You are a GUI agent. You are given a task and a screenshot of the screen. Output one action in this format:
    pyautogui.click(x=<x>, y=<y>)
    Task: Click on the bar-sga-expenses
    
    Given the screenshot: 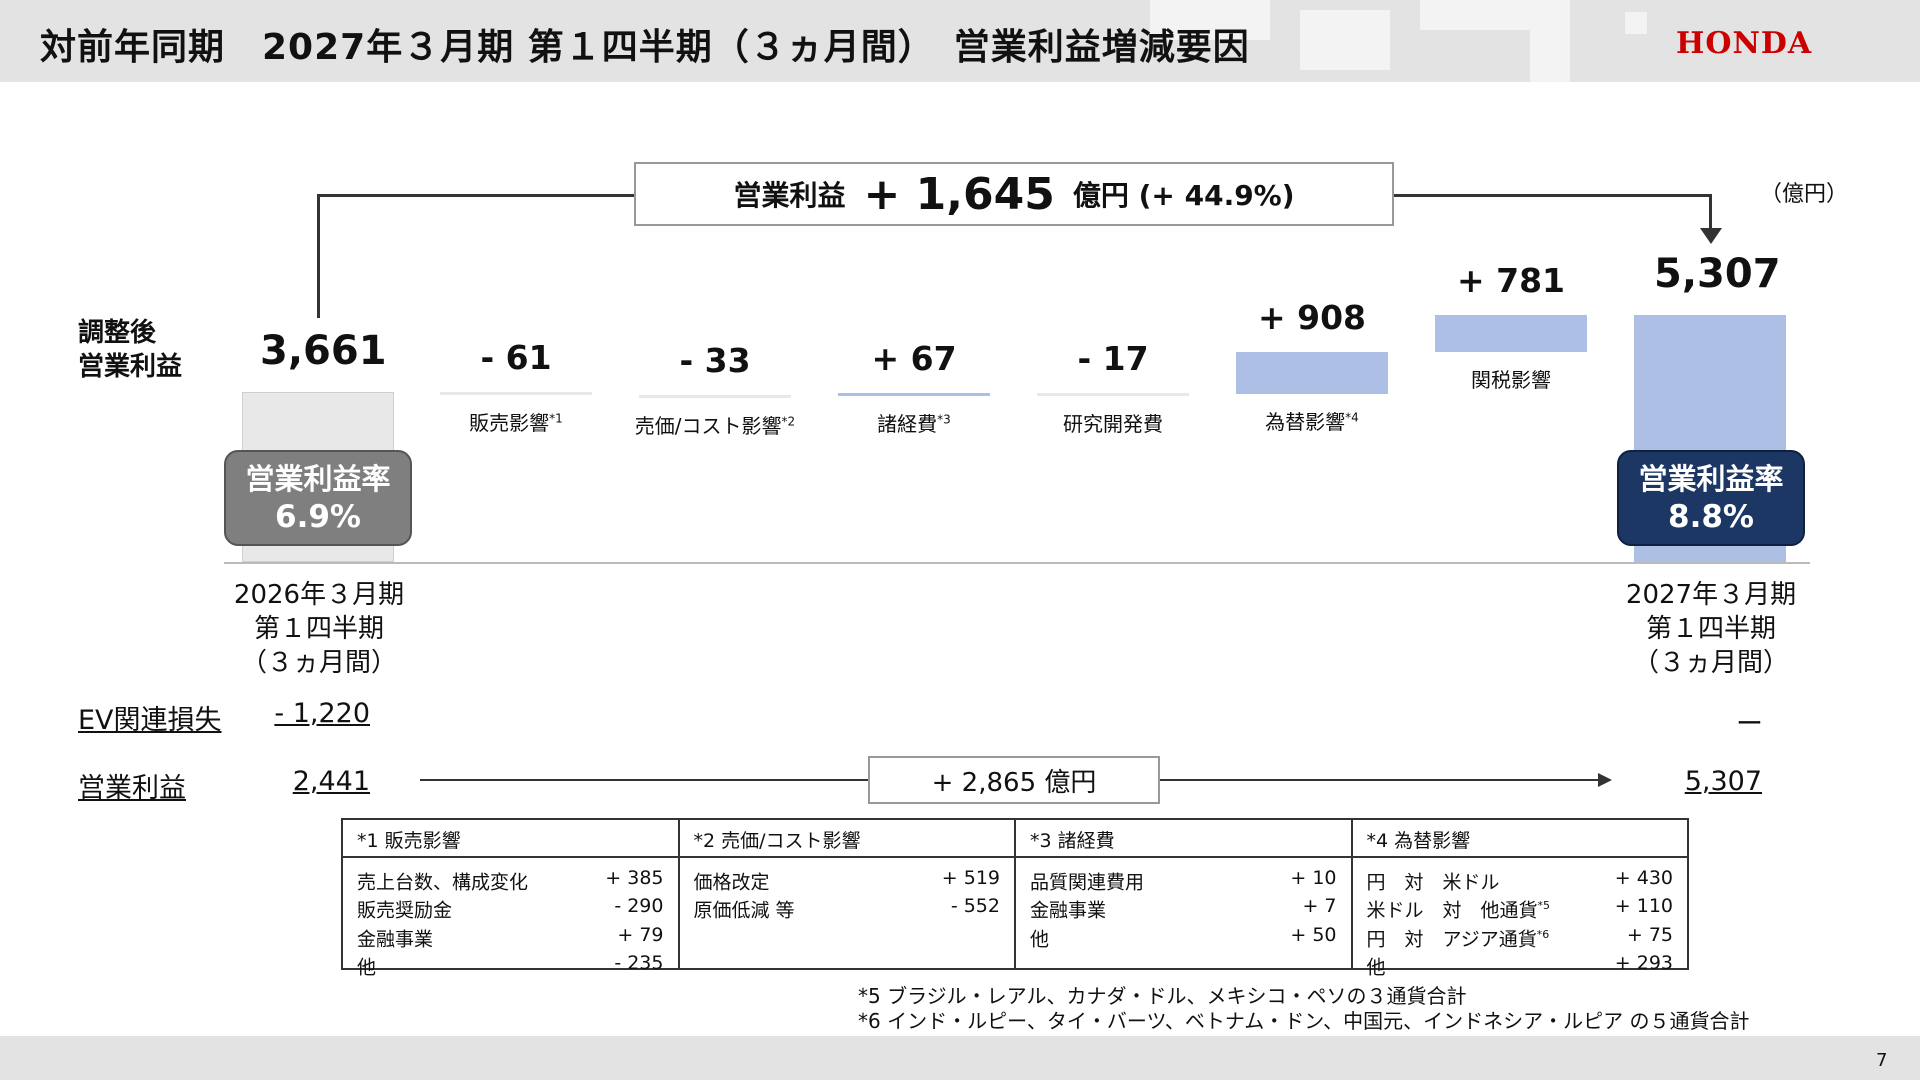 What is the action you would take?
    pyautogui.click(x=914, y=395)
    